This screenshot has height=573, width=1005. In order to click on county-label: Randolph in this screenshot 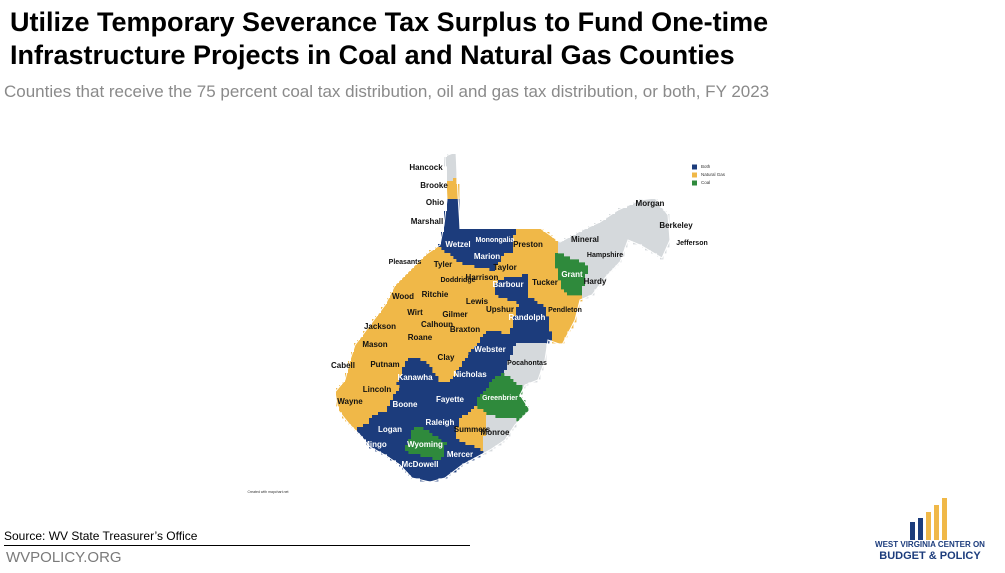, I will do `click(527, 317)`.